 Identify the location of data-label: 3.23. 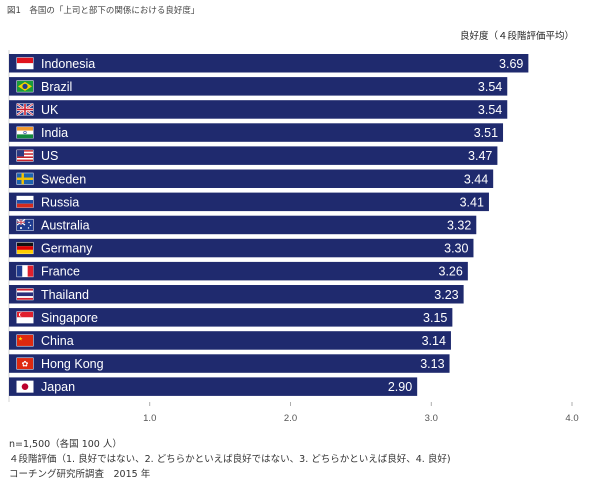
(446, 295).